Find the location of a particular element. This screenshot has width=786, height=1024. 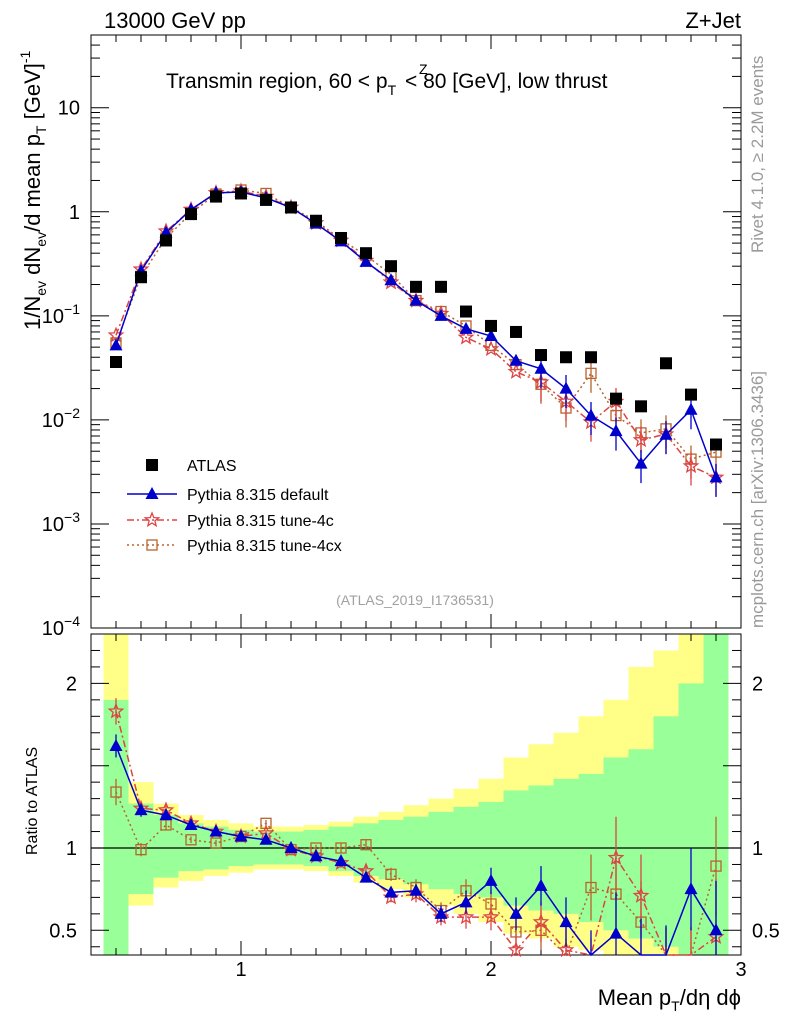

ratio-tick-label-right: 2 is located at coordinates (757, 684).